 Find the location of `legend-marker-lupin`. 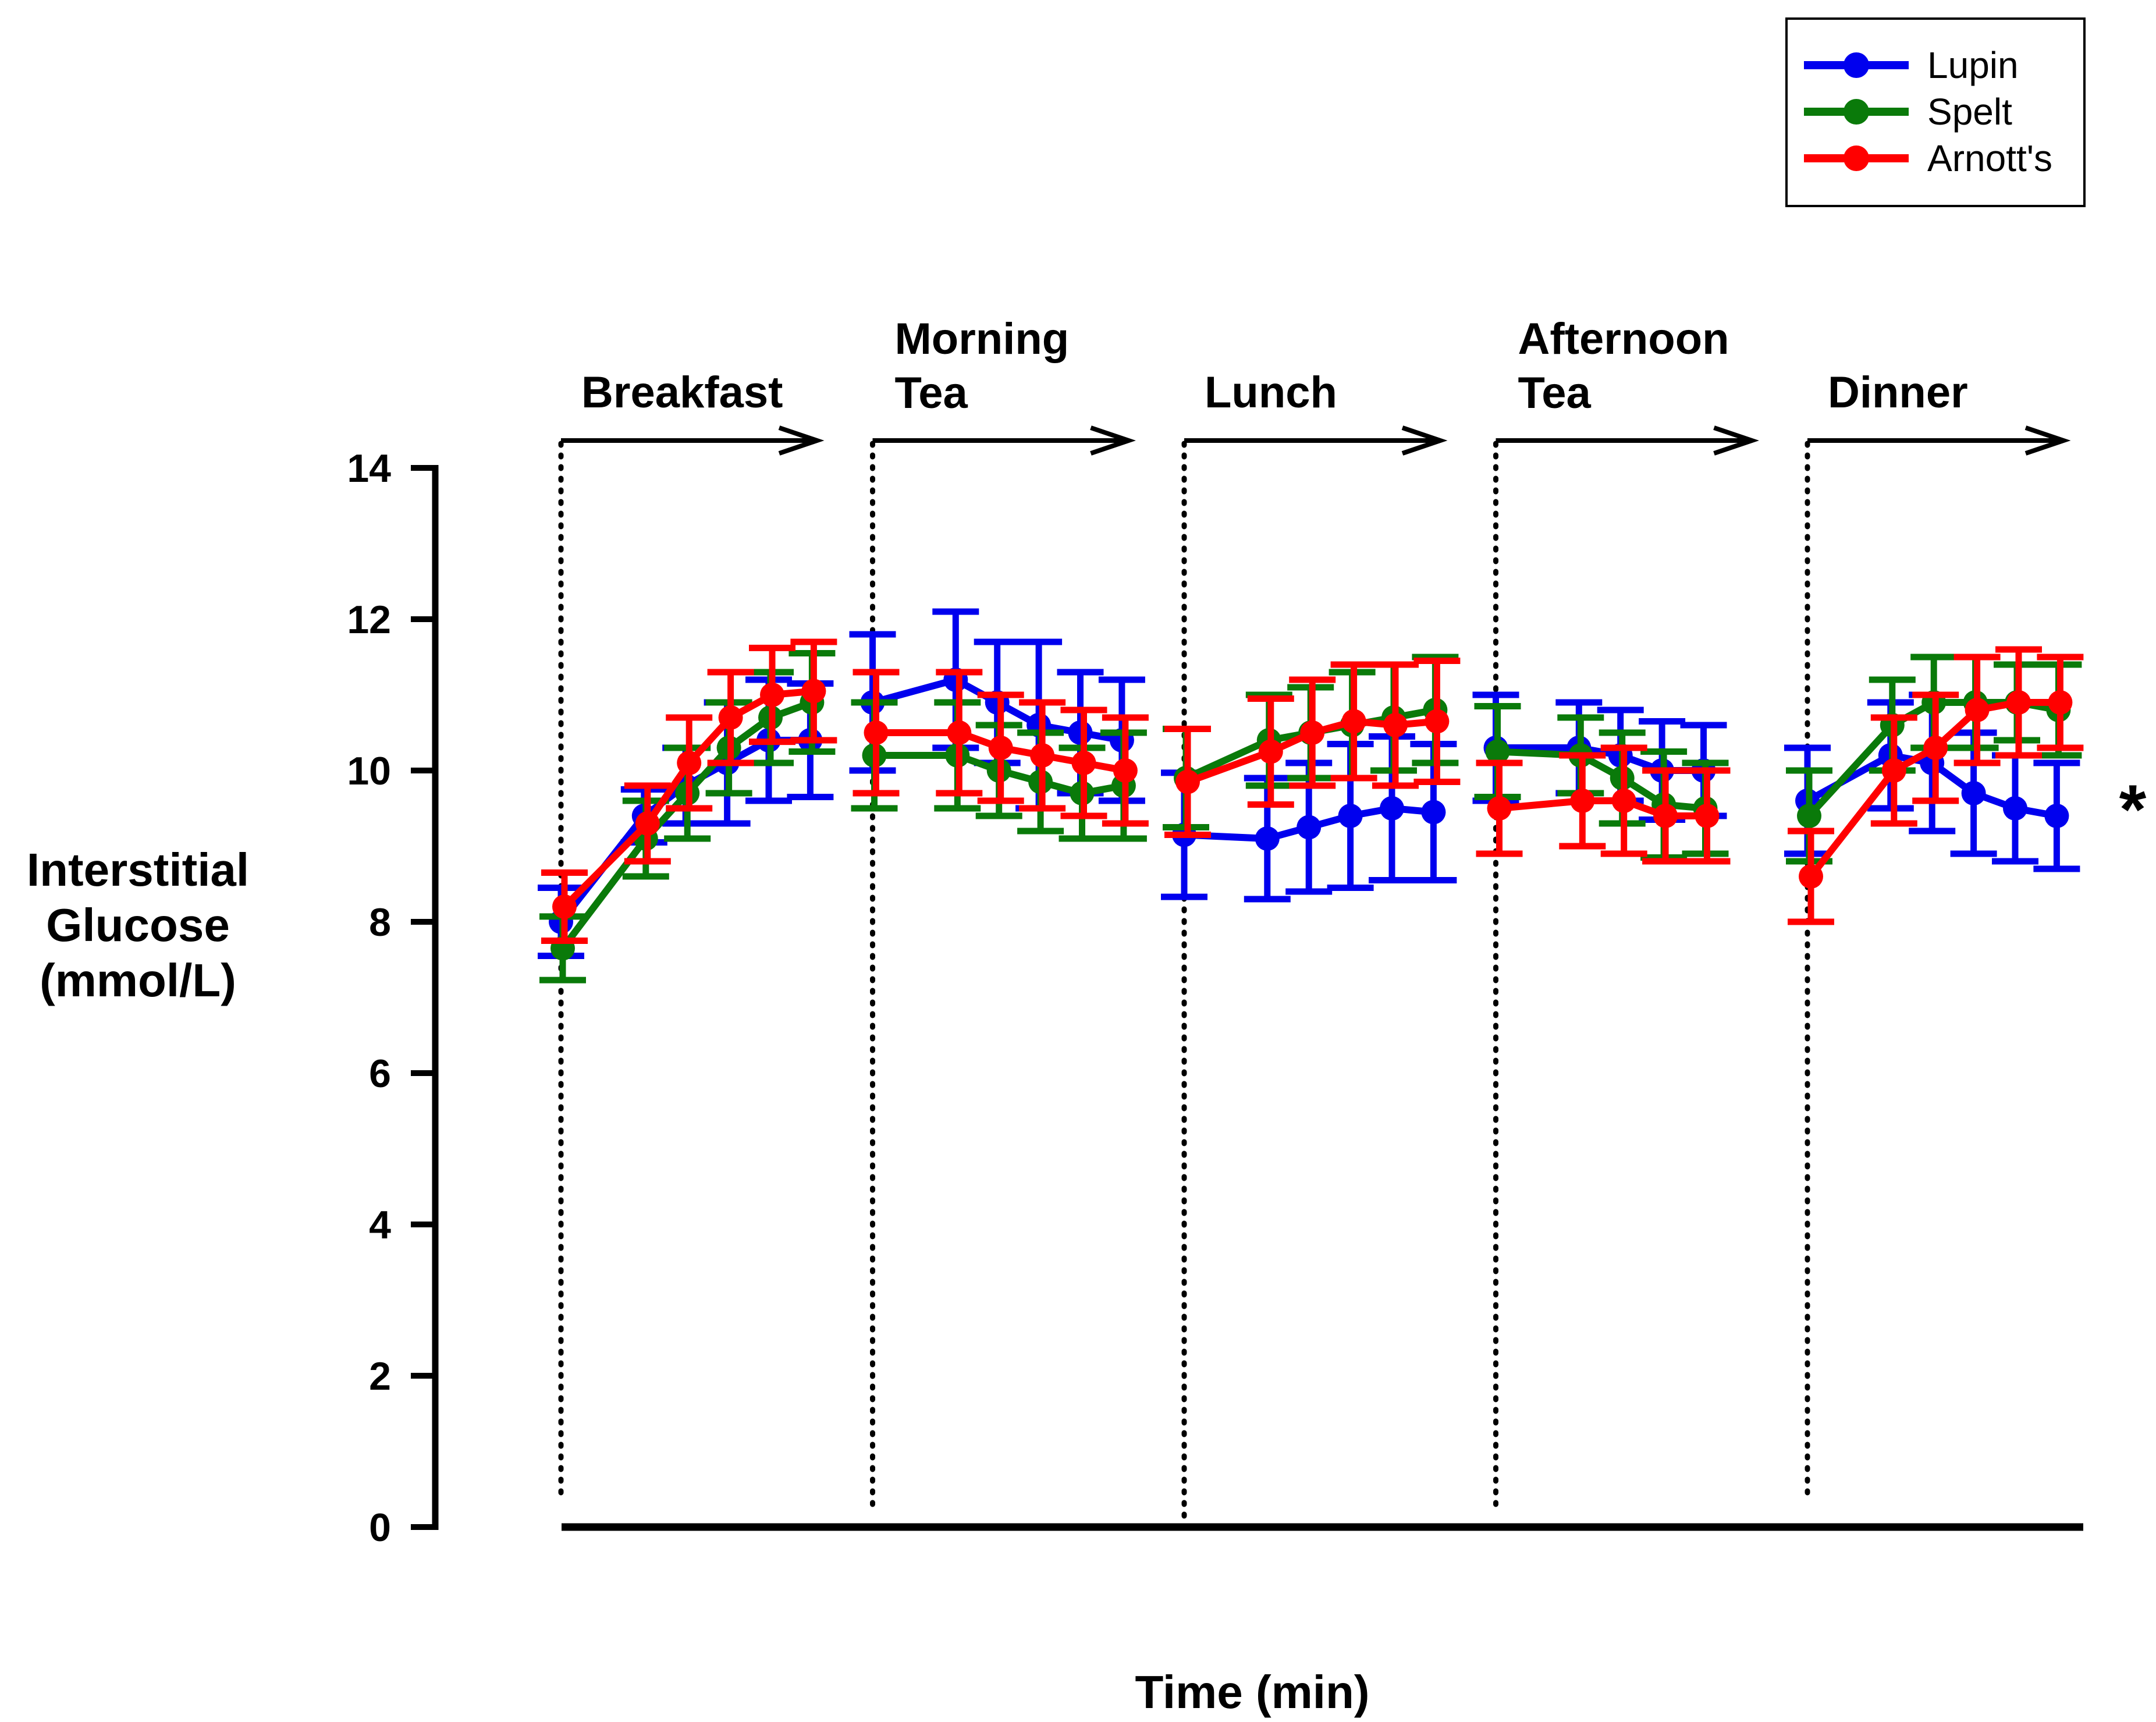

legend-marker-lupin is located at coordinates (1856, 65).